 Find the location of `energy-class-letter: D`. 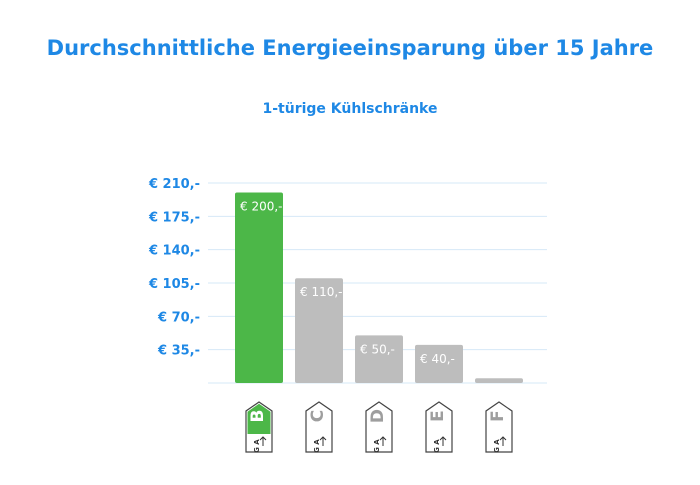

energy-class-letter: D is located at coordinates (378, 416).